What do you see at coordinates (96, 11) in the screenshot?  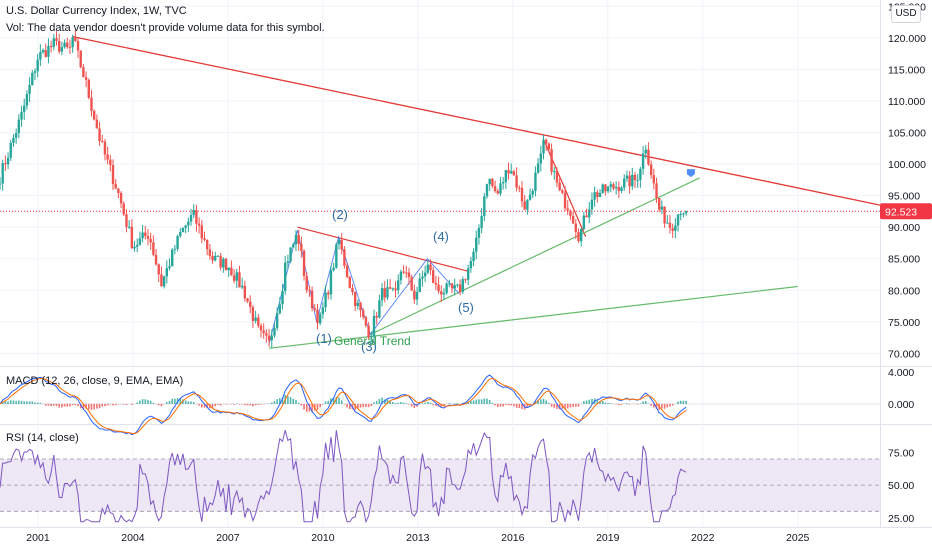 I see `chart-title: U.S. Dollar Currency Index, 1W, TVC` at bounding box center [96, 11].